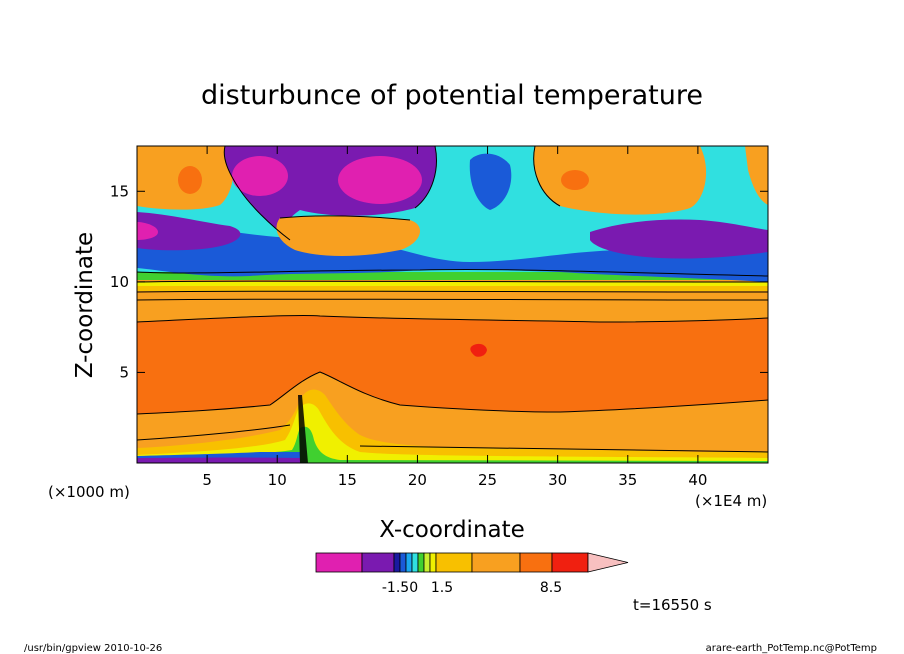 Image resolution: width=904 pixels, height=654 pixels. I want to click on footer-program: /usr/bin/gpview 2010-10-26, so click(93, 648).